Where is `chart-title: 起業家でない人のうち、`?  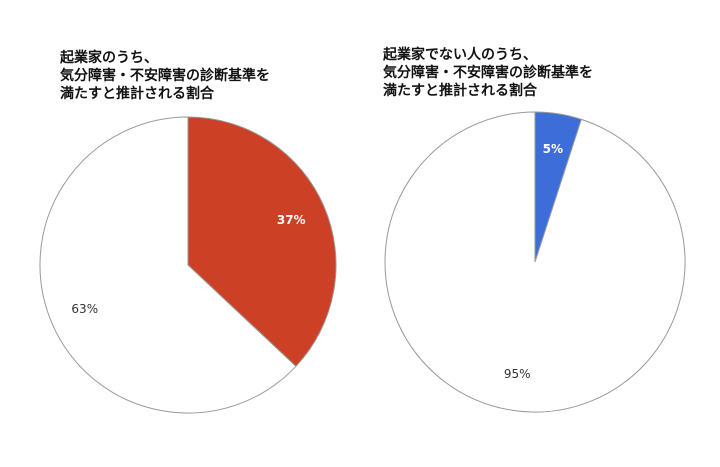 chart-title: 起業家でない人のうち、 is located at coordinates (459, 54).